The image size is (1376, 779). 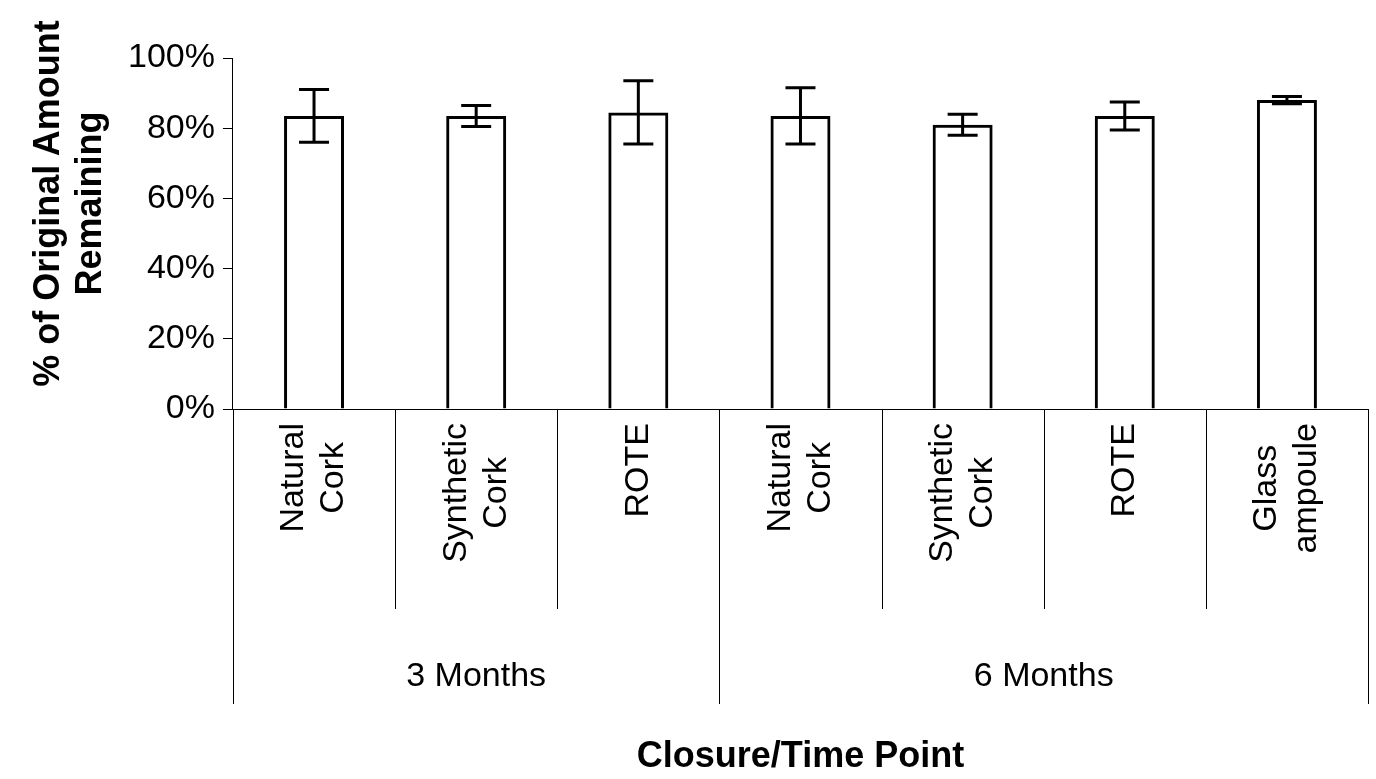 I want to click on text: 3 Months, so click(x=476, y=674).